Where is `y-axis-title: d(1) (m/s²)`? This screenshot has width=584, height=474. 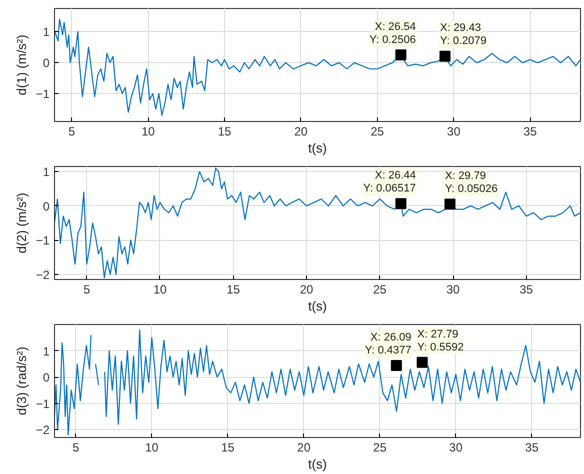
y-axis-title: d(1) (m/s²) is located at coordinates (21, 65).